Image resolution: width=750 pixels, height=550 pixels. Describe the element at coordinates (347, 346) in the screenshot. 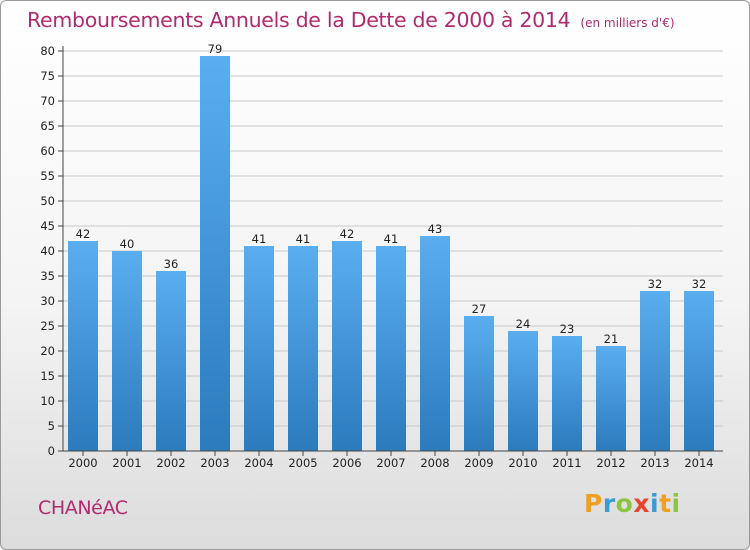

I see `bar-2006` at that location.